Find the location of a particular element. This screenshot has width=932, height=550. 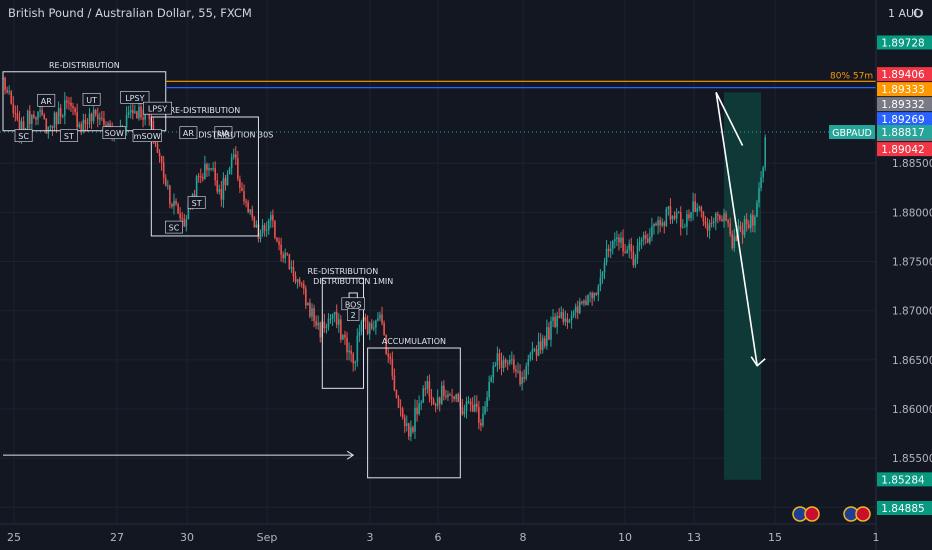

phase-label: SC is located at coordinates (23, 136).